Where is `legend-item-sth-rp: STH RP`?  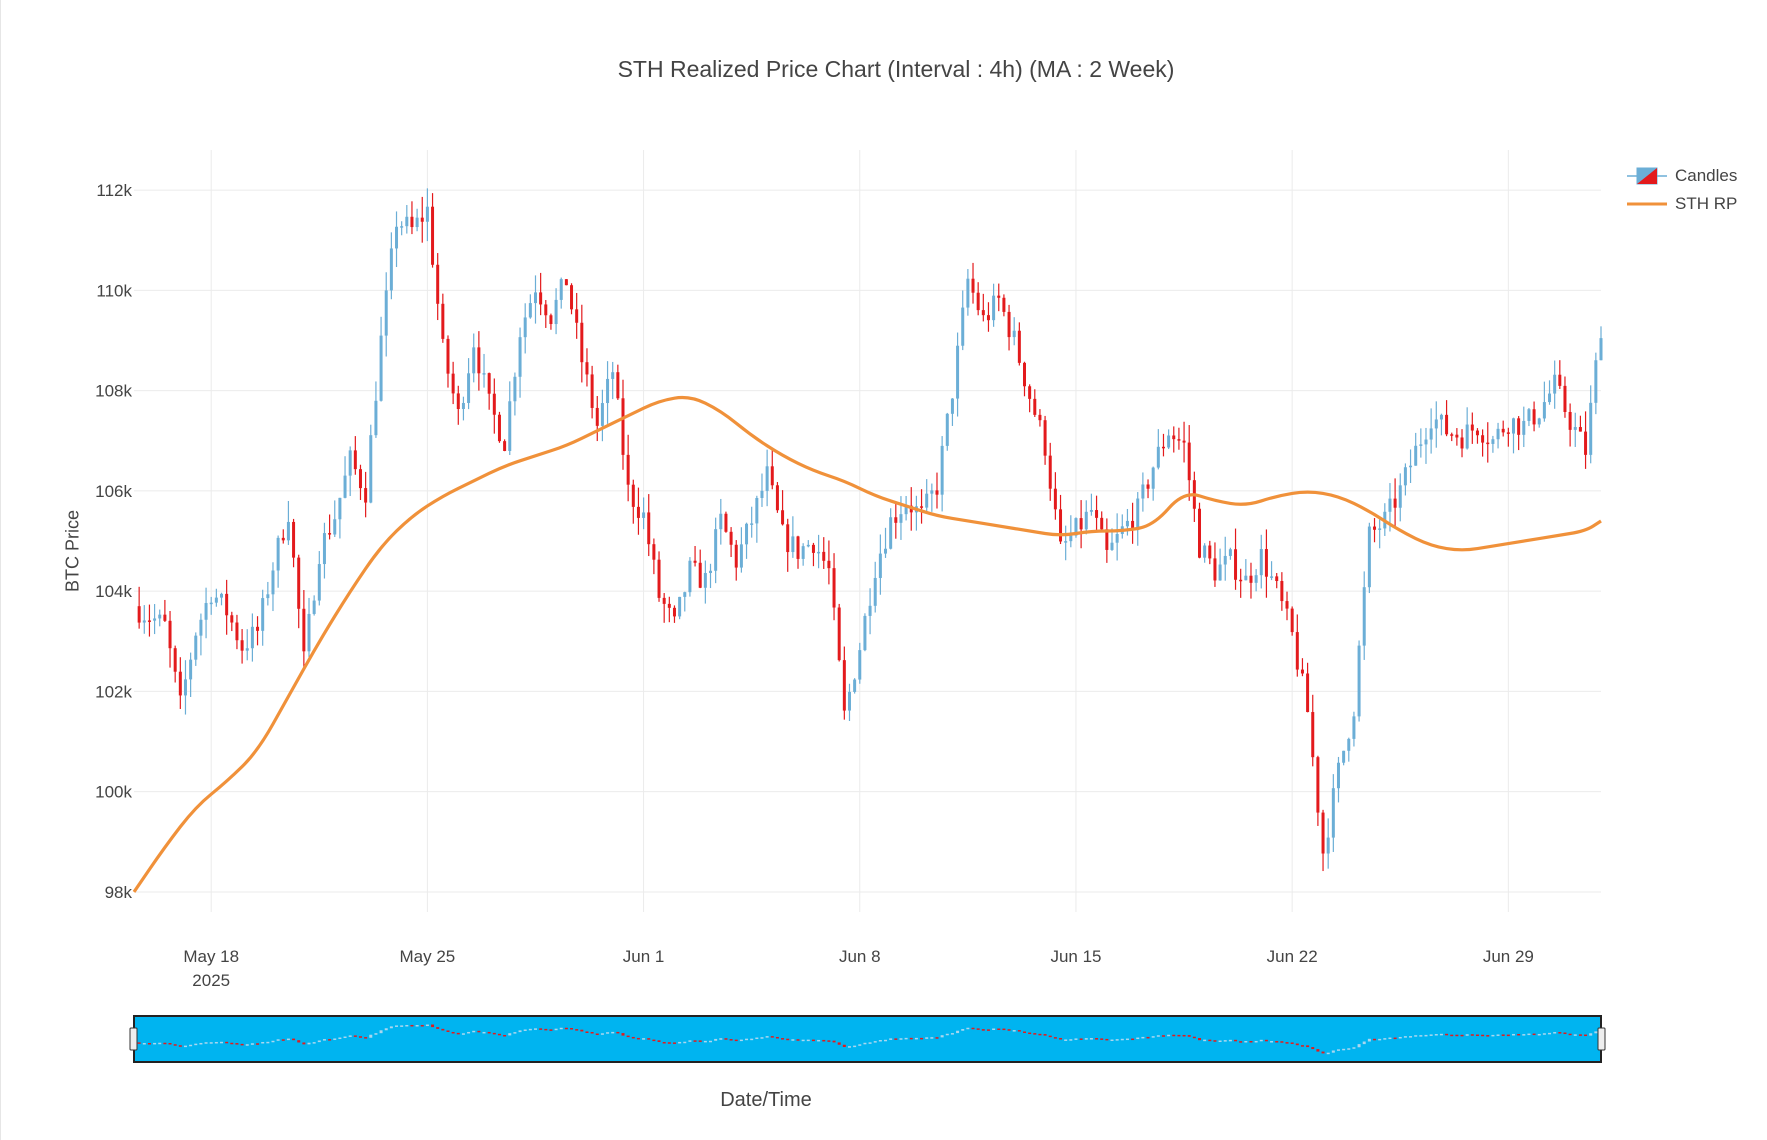 legend-item-sth-rp: STH RP is located at coordinates (1682, 204).